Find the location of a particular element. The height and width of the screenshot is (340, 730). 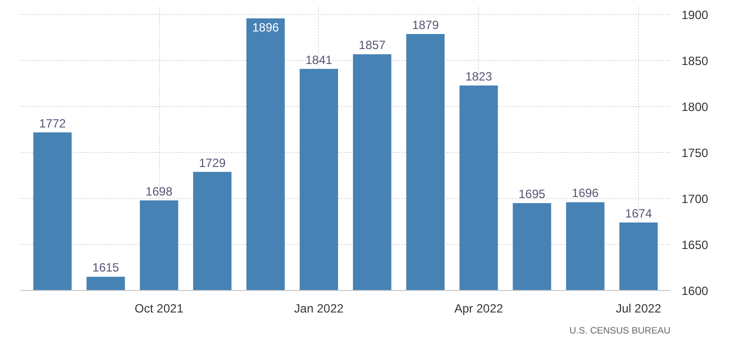

y-tick-label: 1650 is located at coordinates (695, 245).